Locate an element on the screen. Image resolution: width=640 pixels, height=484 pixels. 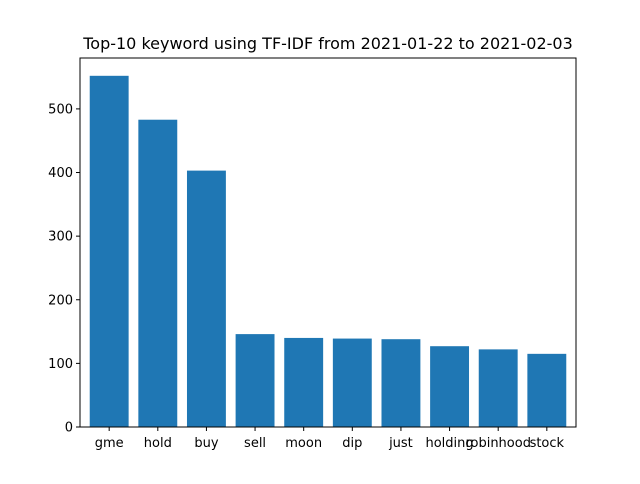
x-tick-label-moon: moon is located at coordinates (303, 443).